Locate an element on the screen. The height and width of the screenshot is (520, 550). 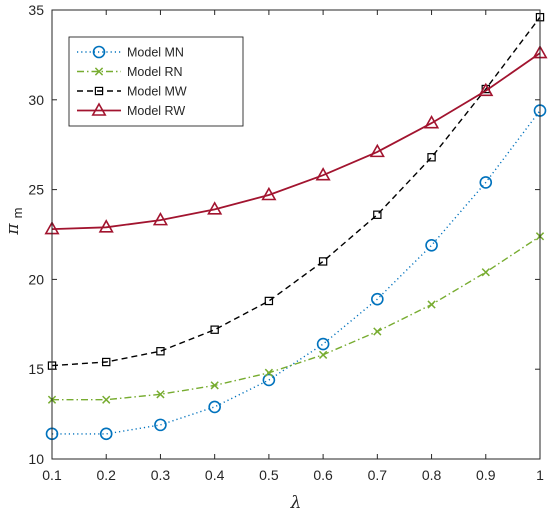
x-tick-label: 0.3 is located at coordinates (161, 475).